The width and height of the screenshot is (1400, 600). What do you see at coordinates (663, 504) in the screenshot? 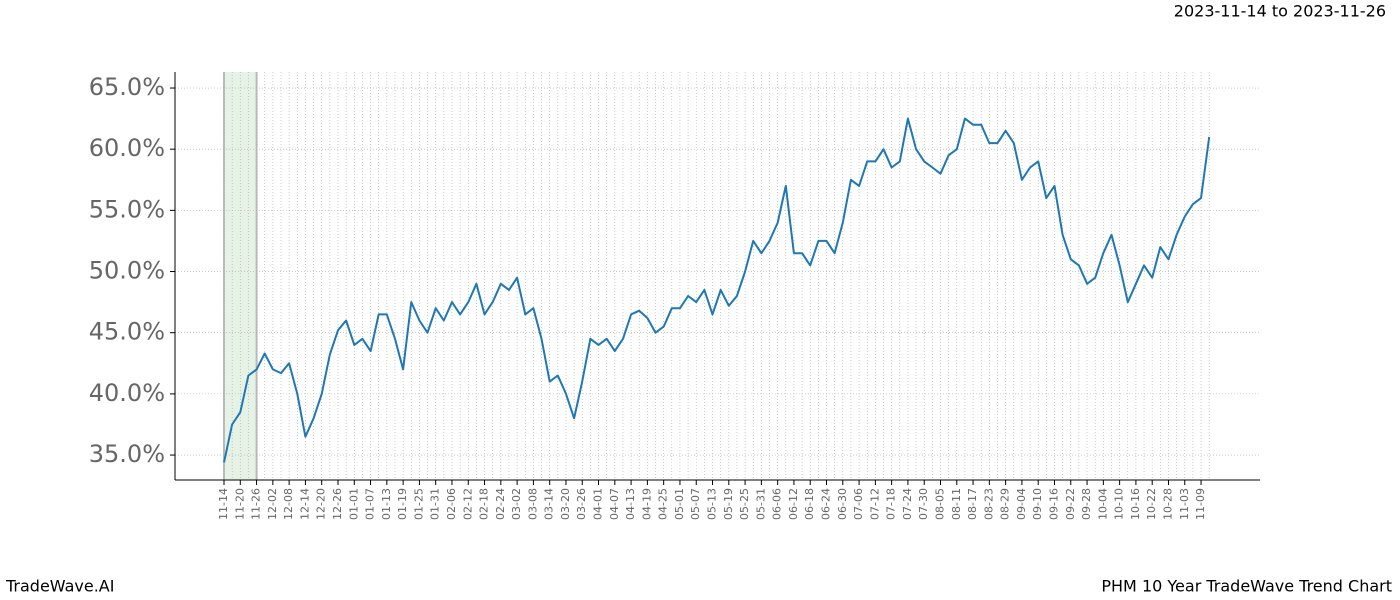
I see `x-tick-label: 04-25` at bounding box center [663, 504].